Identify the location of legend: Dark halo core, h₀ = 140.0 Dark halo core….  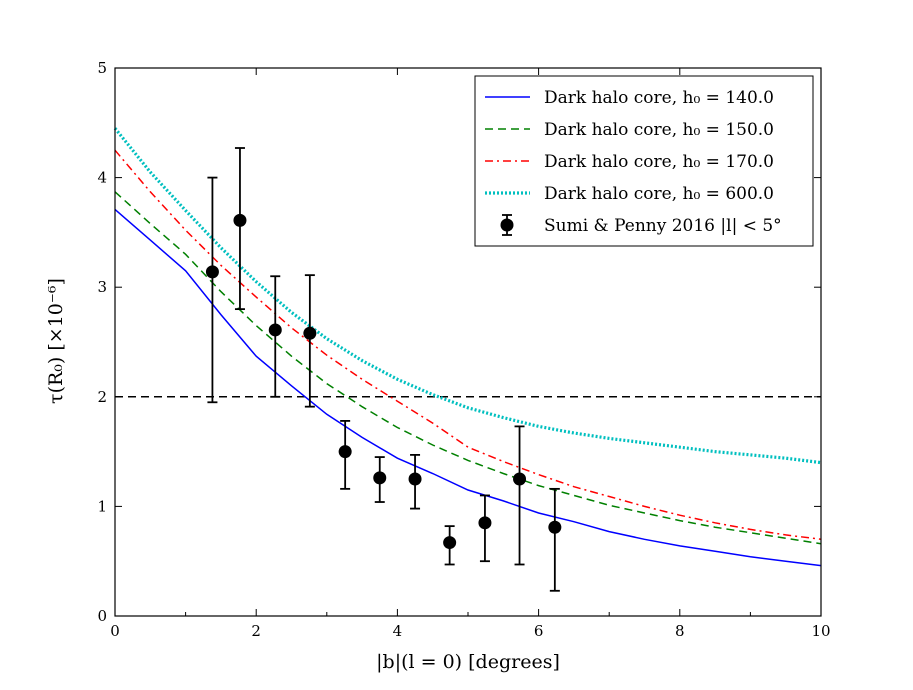
(644, 161).